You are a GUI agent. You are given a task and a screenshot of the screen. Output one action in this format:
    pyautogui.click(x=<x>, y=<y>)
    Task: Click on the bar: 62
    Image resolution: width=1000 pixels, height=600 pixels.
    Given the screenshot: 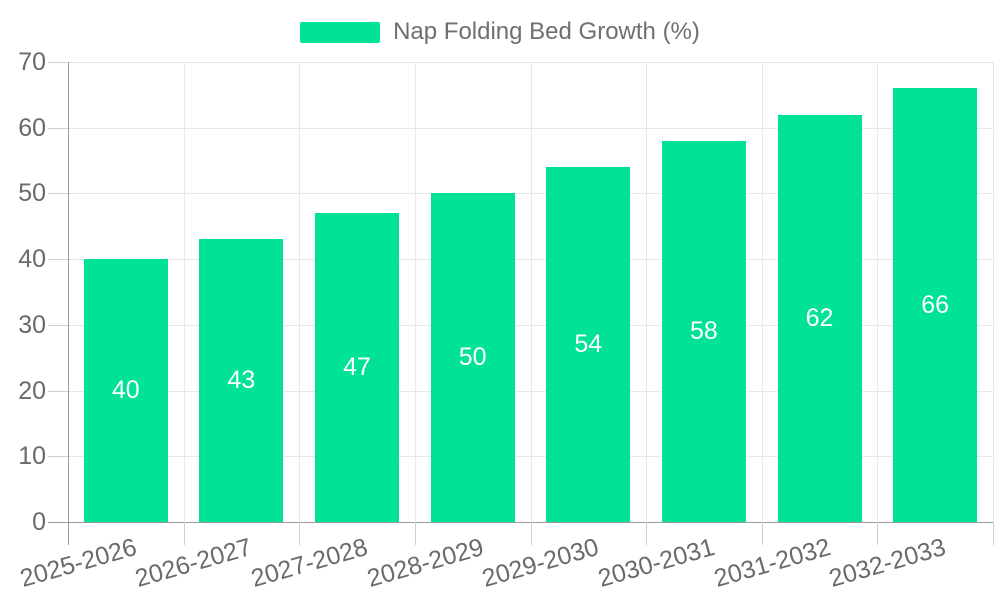 What is the action you would take?
    pyautogui.click(x=819, y=318)
    